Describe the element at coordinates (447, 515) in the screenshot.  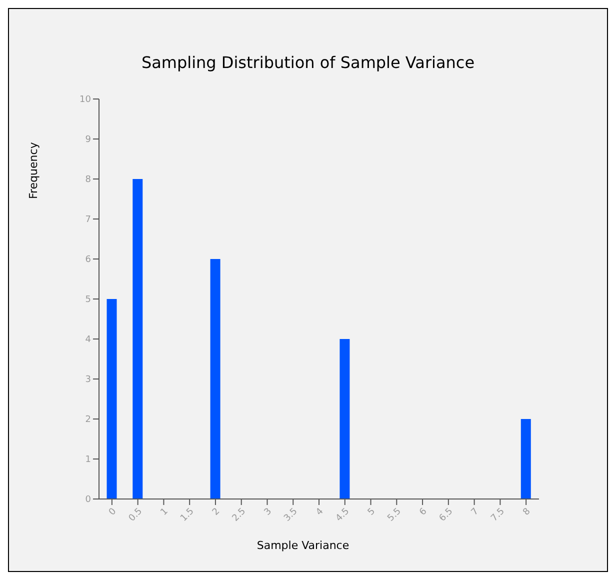
I see `x-tick-label: 6.5` at that location.